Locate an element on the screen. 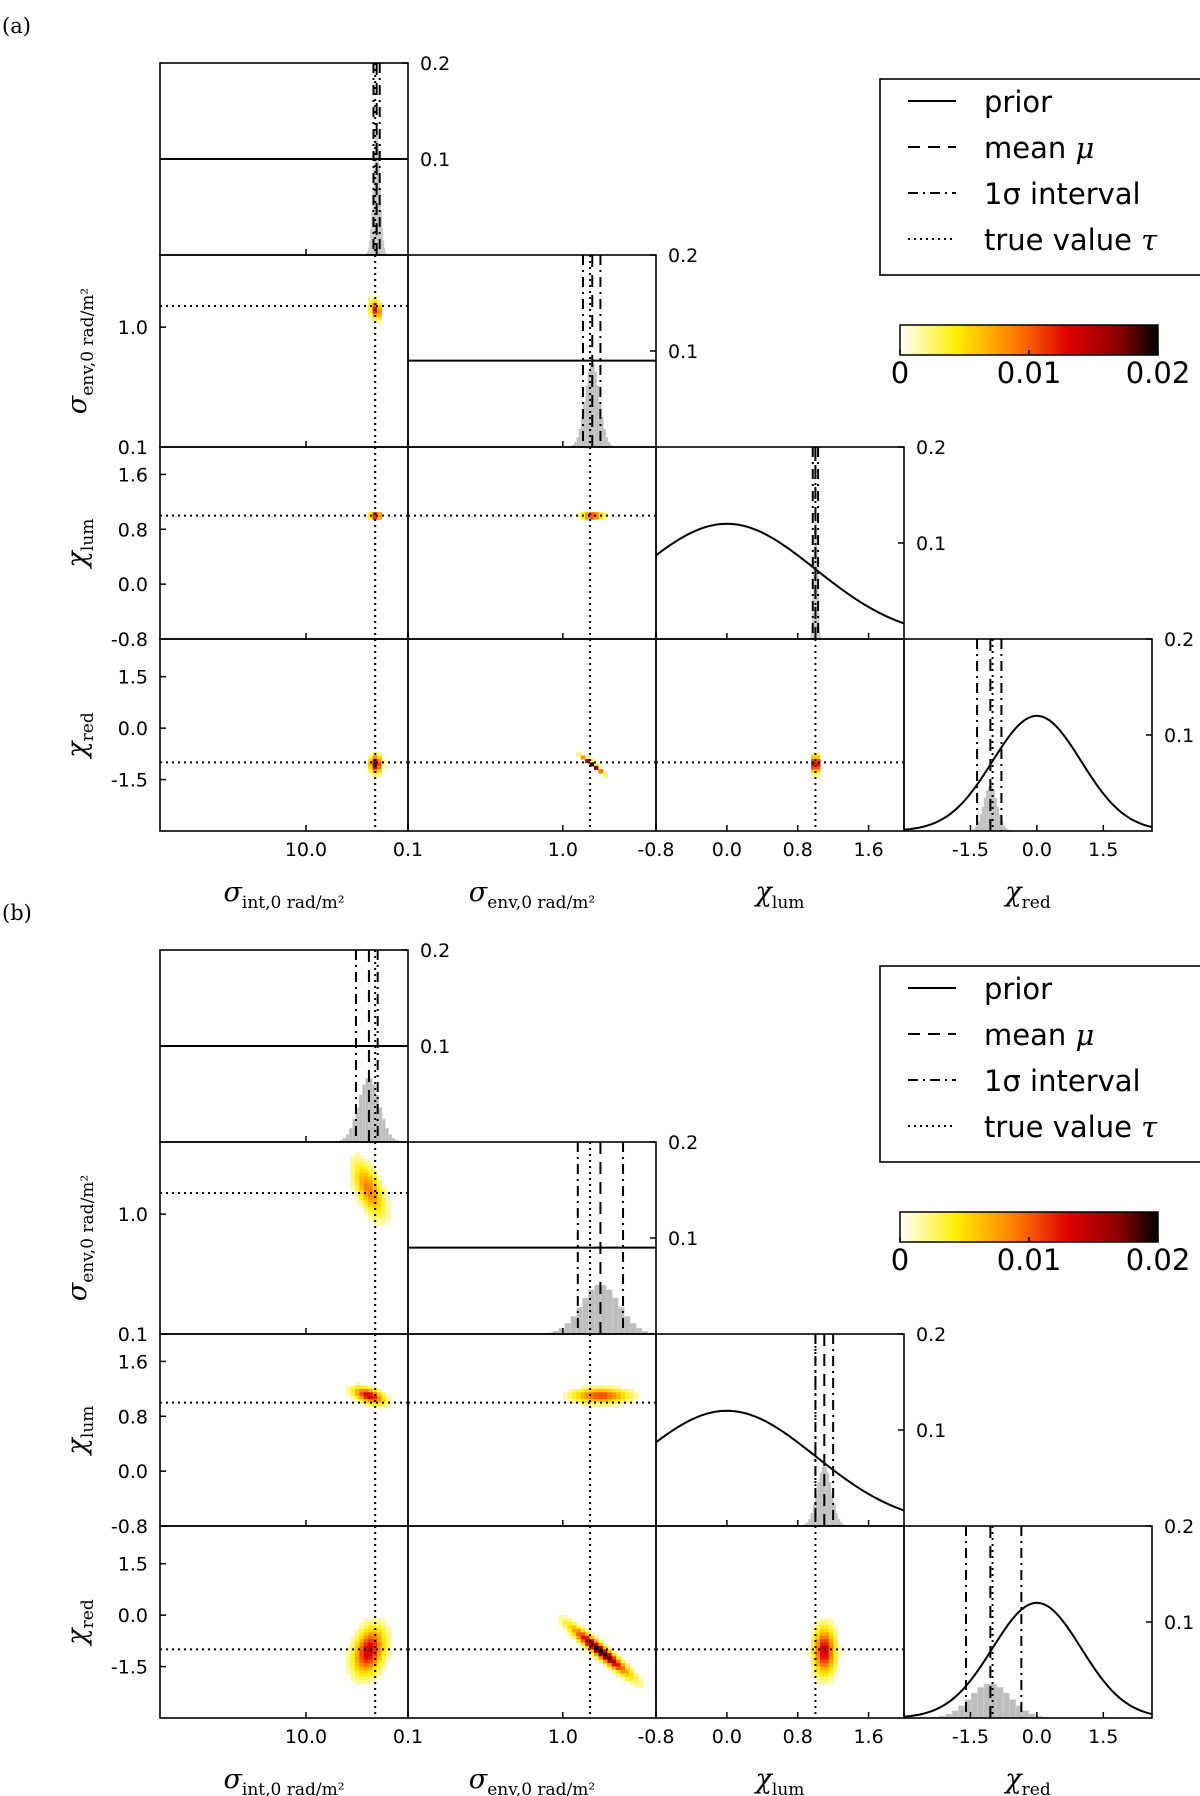 The height and width of the screenshot is (1796, 1200). joint-panel-sigma_int-chi_red: 10.0 -1.5 0.0 1.5 is located at coordinates (260, 1636).